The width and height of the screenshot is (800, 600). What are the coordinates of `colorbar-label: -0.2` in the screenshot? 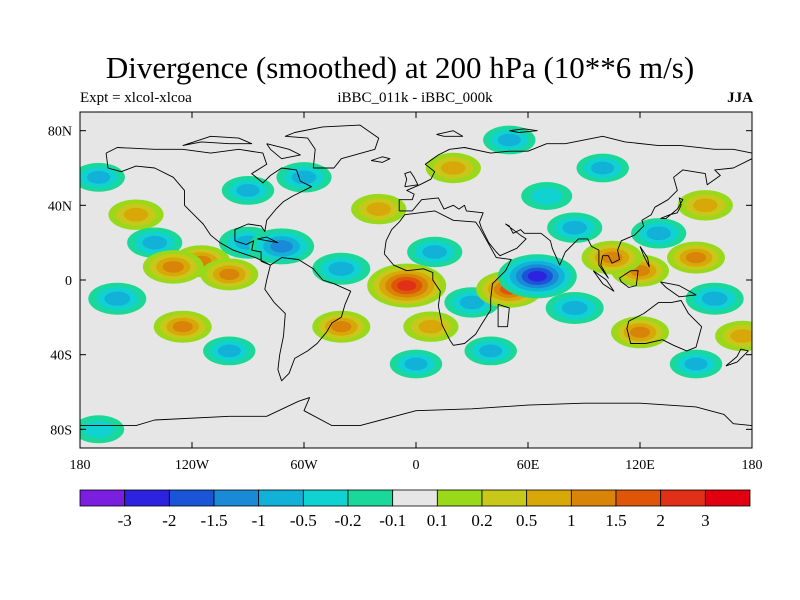 It's located at (348, 520).